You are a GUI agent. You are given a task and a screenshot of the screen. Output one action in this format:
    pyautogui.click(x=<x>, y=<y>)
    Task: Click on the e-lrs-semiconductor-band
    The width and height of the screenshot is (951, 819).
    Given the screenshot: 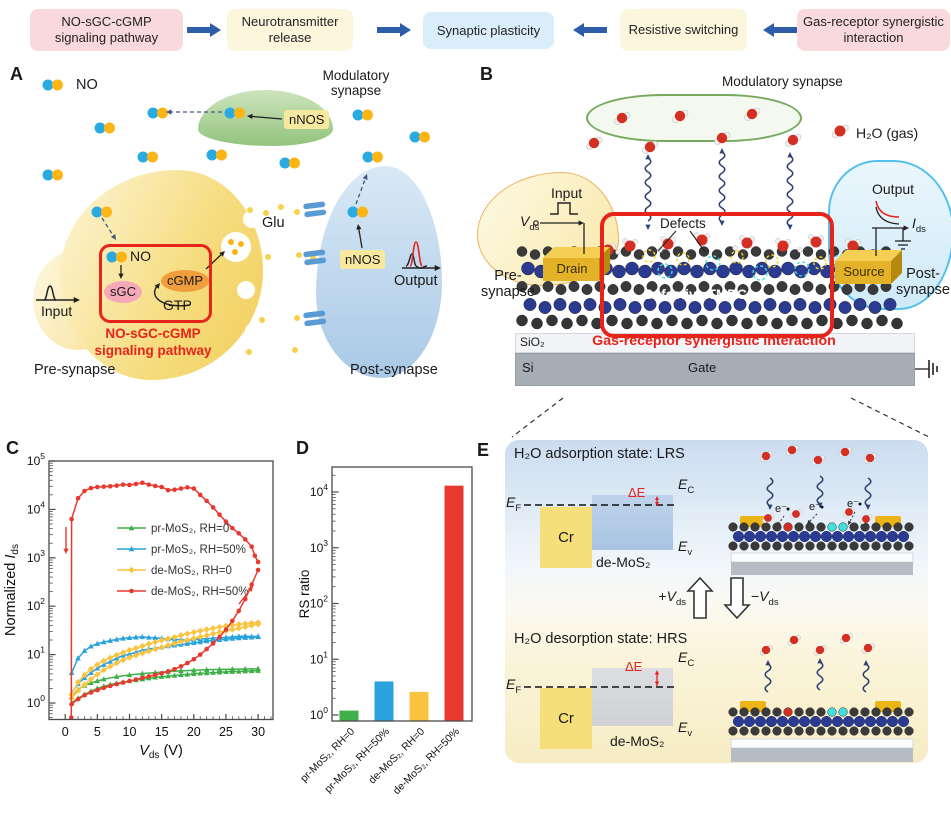 What is the action you would take?
    pyautogui.click(x=632, y=522)
    